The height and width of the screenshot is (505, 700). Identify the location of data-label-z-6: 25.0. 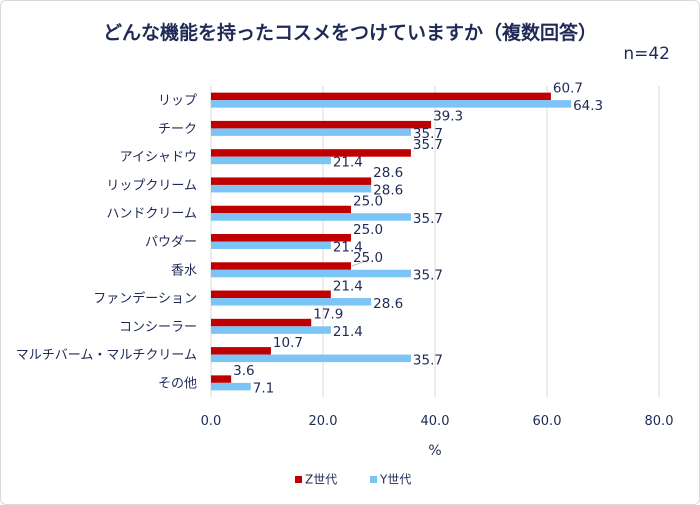
(368, 258).